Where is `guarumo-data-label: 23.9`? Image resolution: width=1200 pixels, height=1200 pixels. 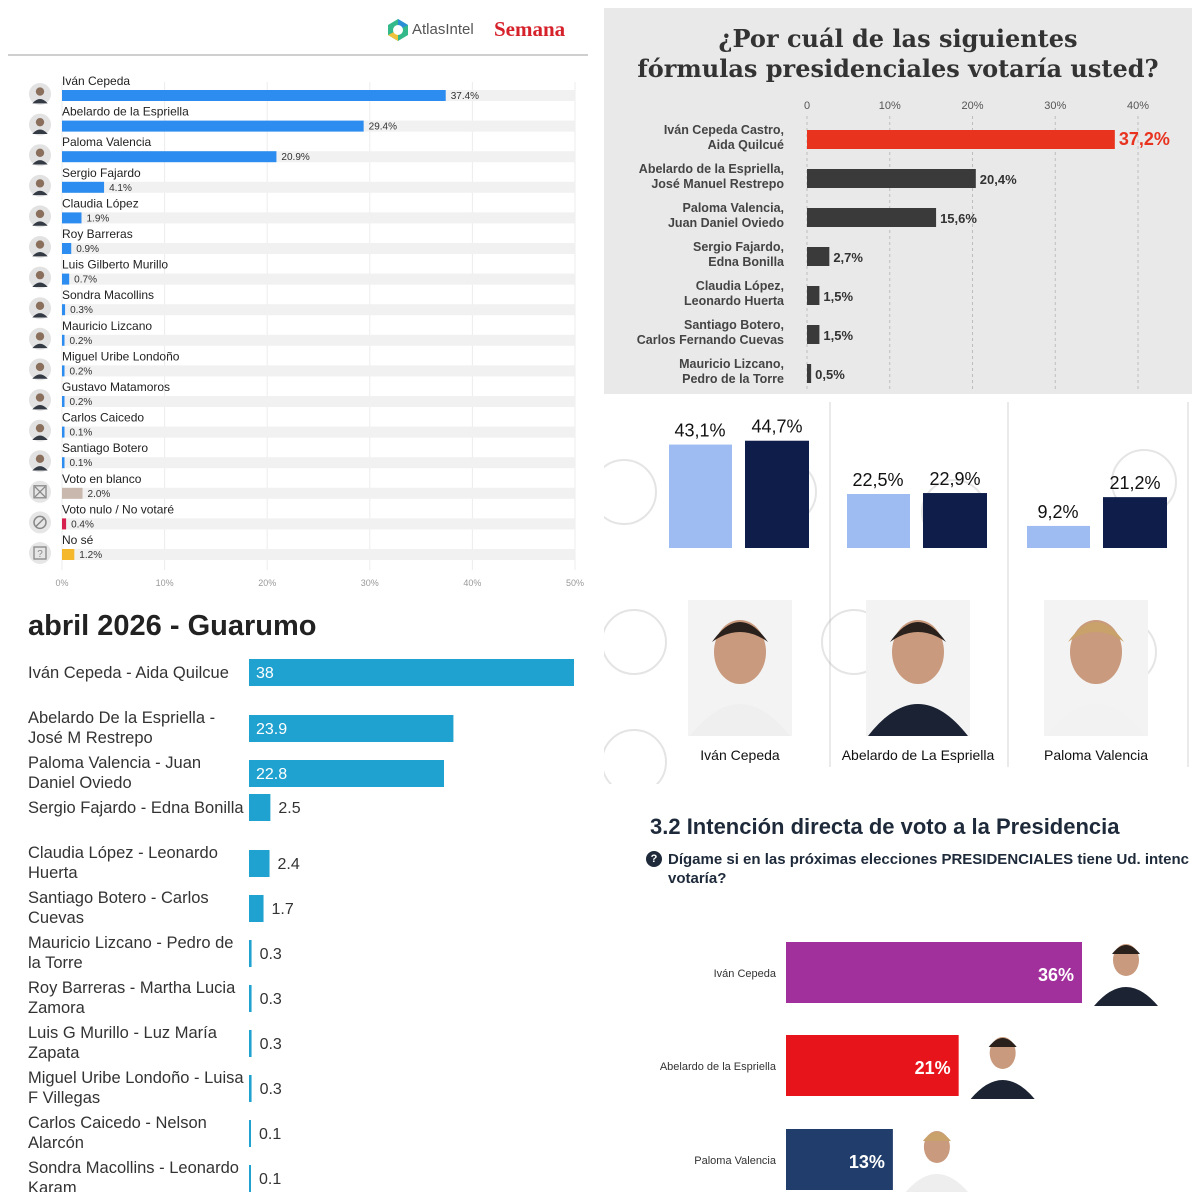 guarumo-data-label: 23.9 is located at coordinates (271, 729).